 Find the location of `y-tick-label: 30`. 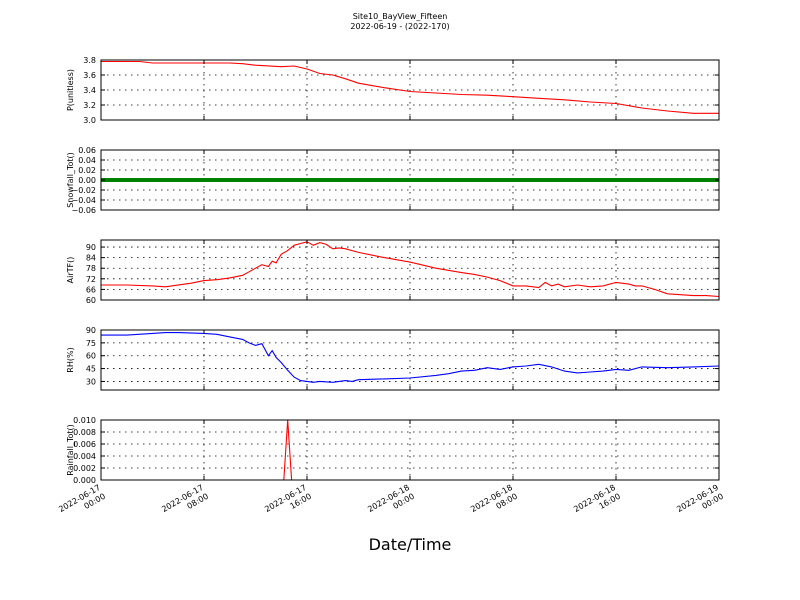

y-tick-label: 30 is located at coordinates (91, 381).